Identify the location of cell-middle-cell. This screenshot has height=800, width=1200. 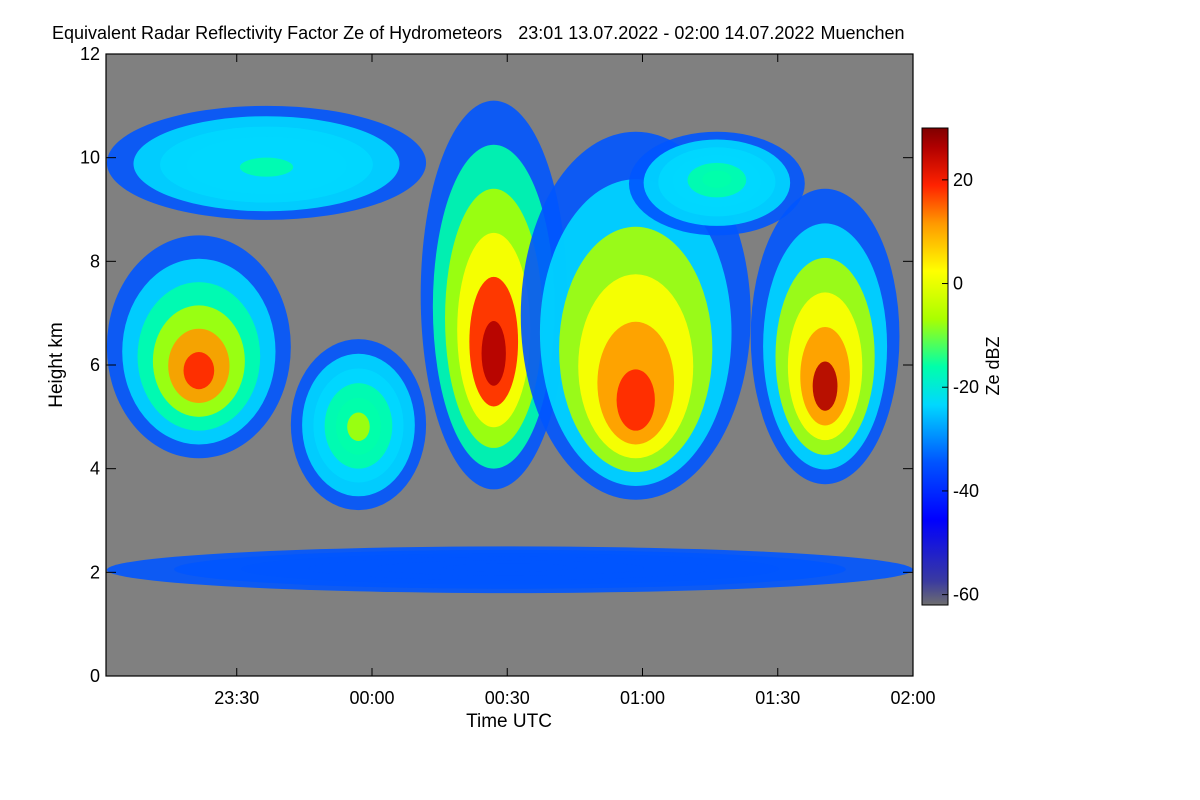
(635, 315).